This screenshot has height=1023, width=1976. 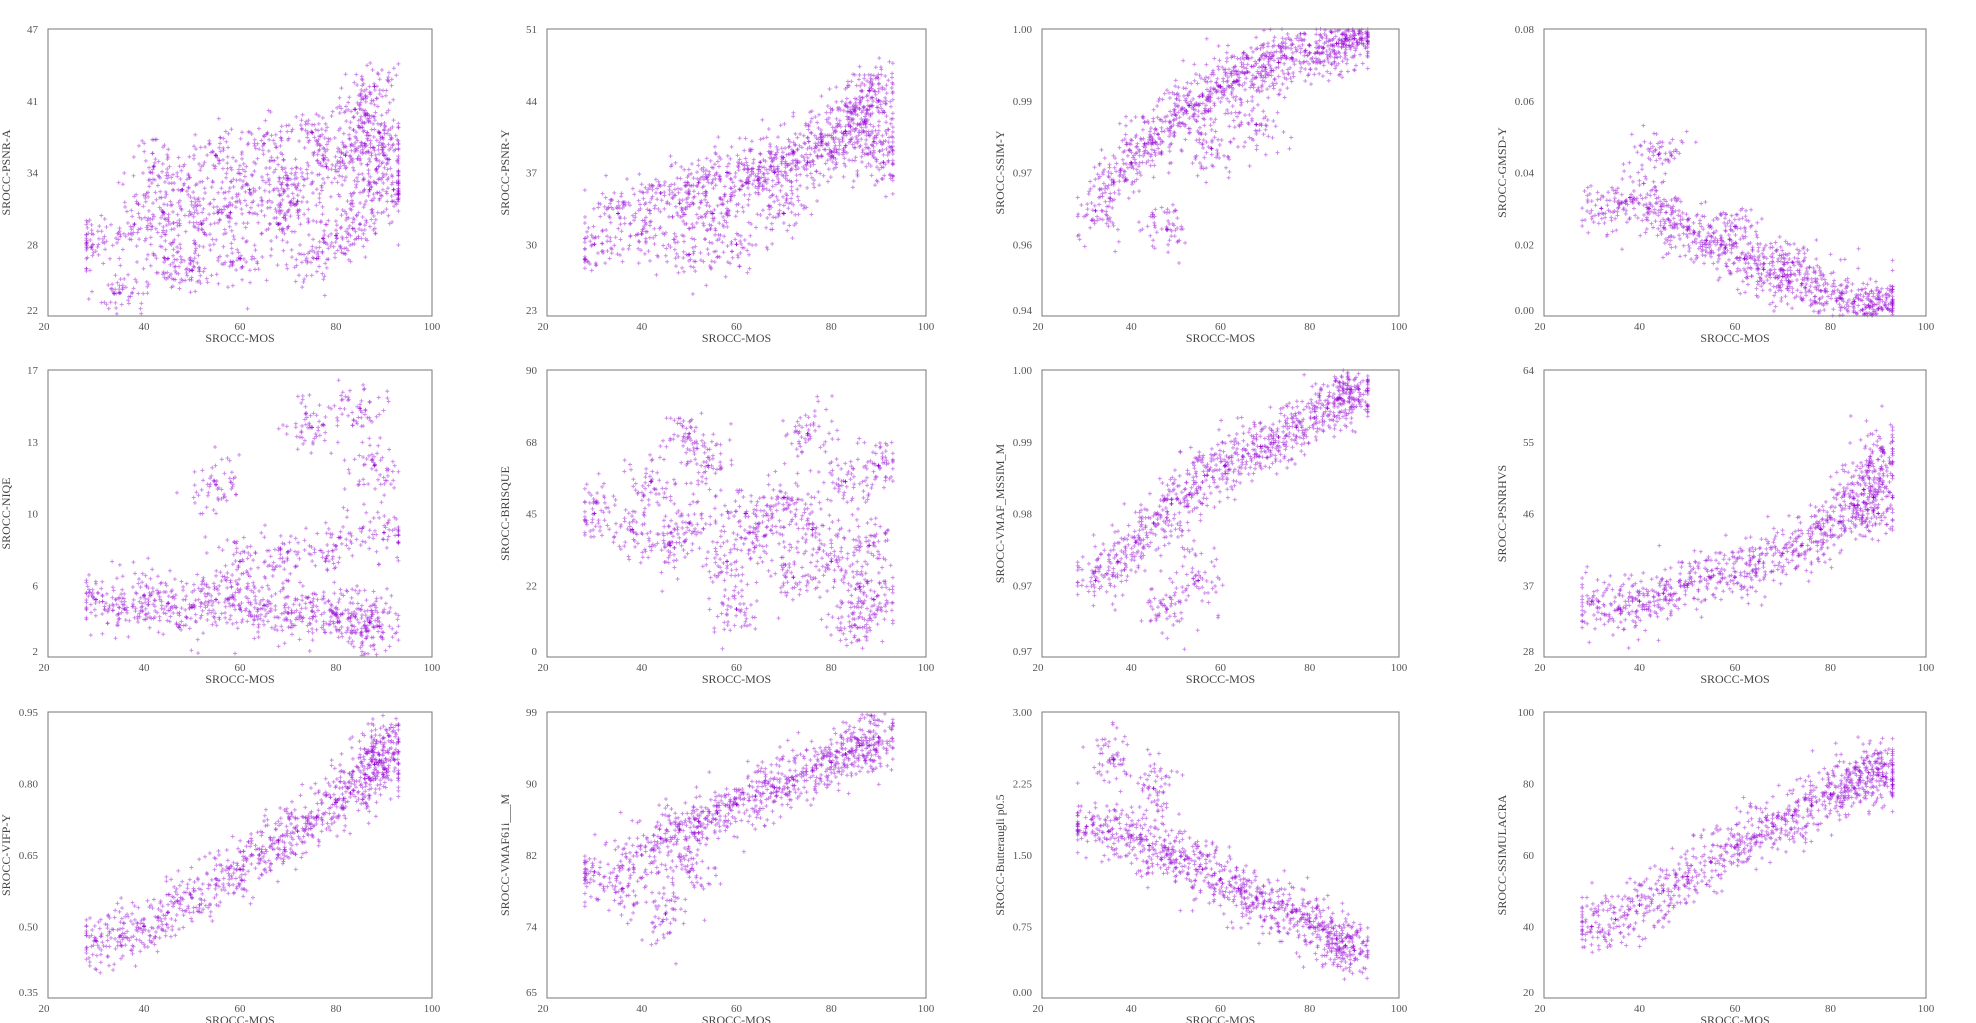 I want to click on x-tick-label: 80, so click(x=337, y=327).